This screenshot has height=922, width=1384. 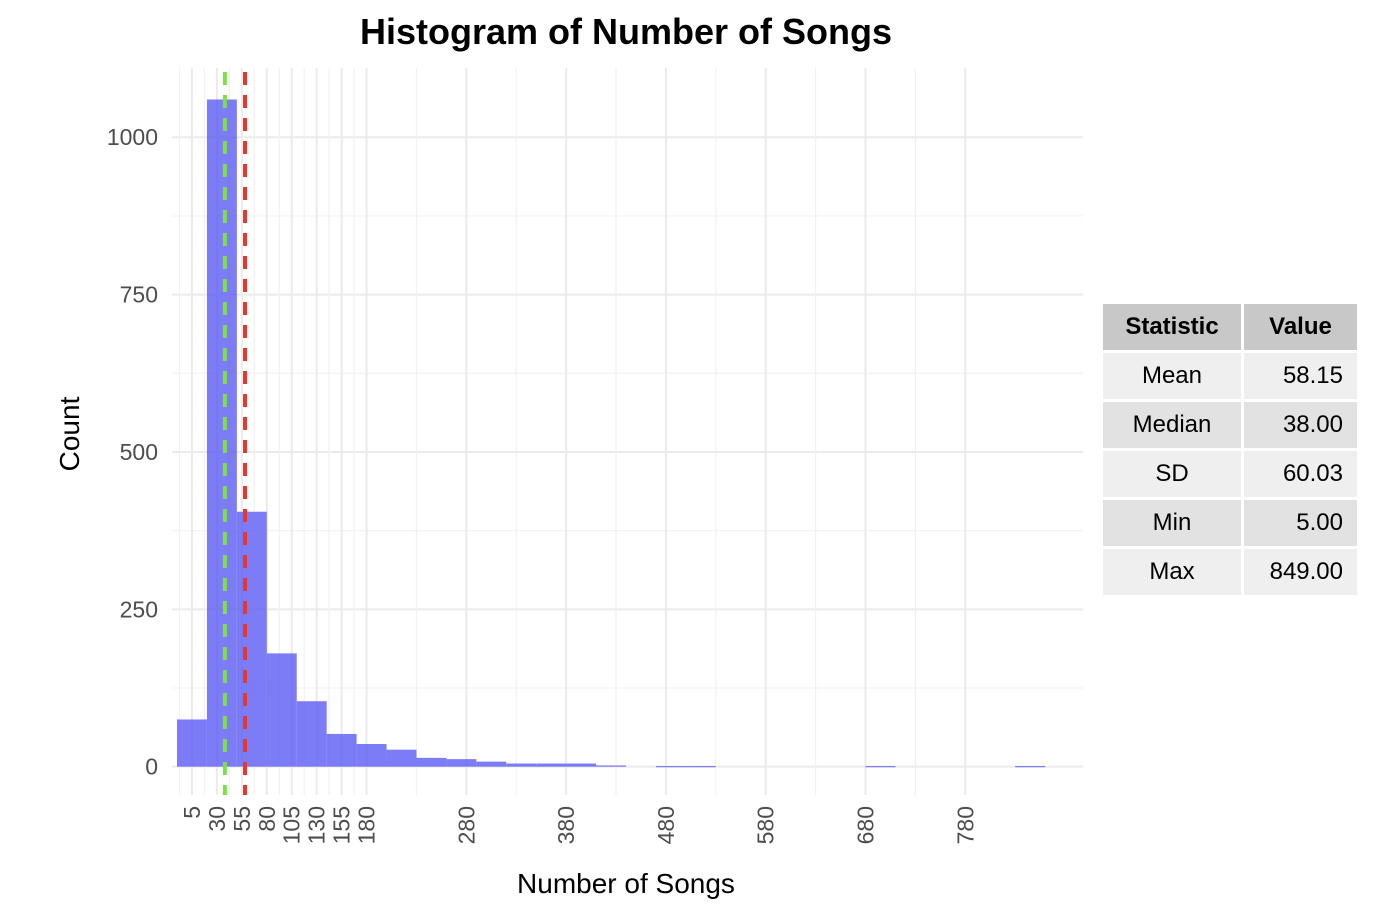 I want to click on x-tick-label: 55, so click(x=242, y=819).